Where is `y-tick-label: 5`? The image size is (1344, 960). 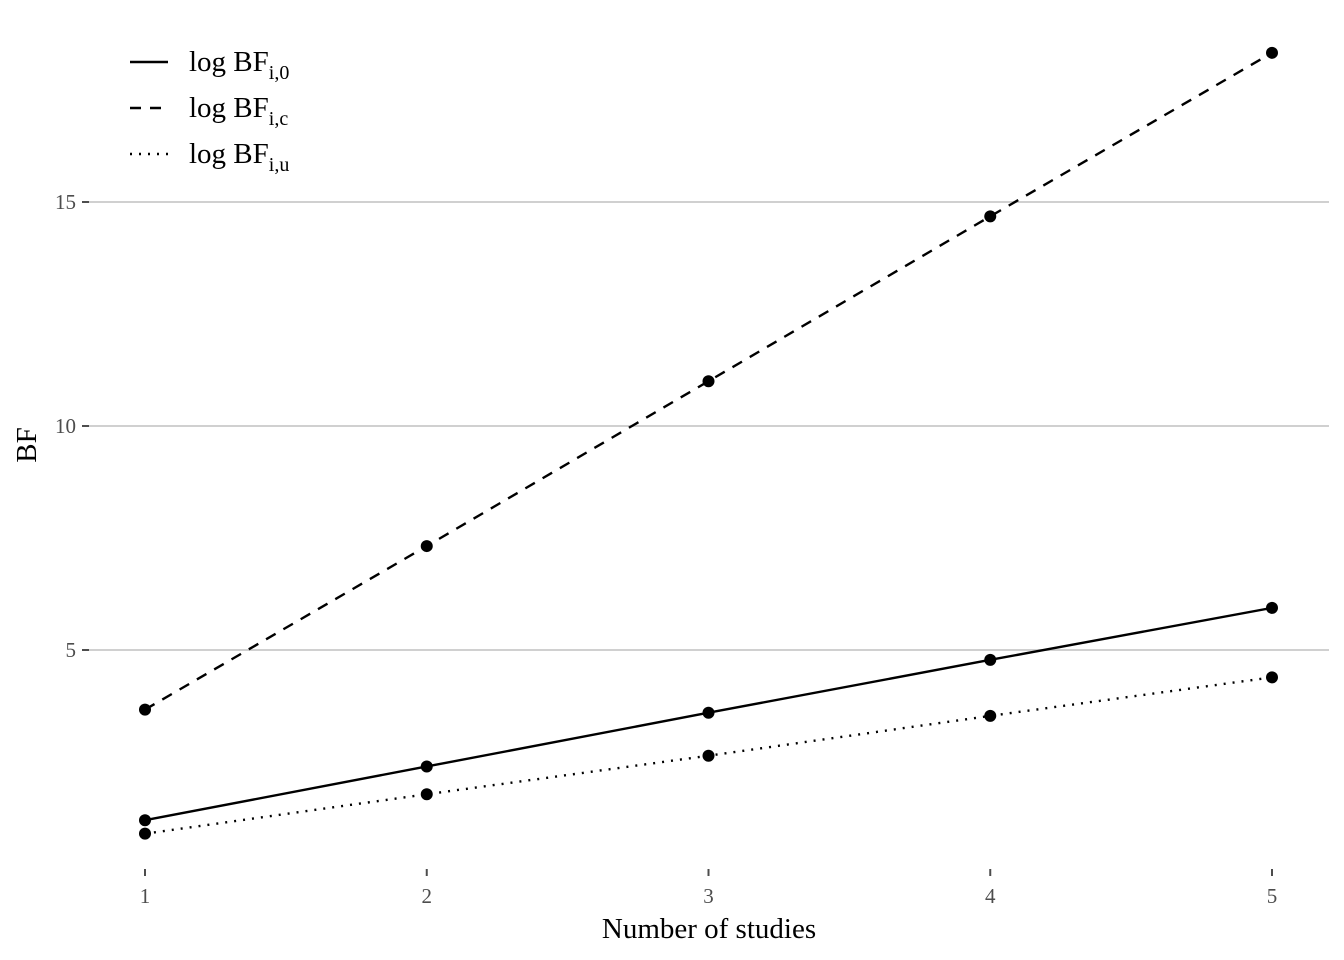
y-tick-label: 5 is located at coordinates (71, 650).